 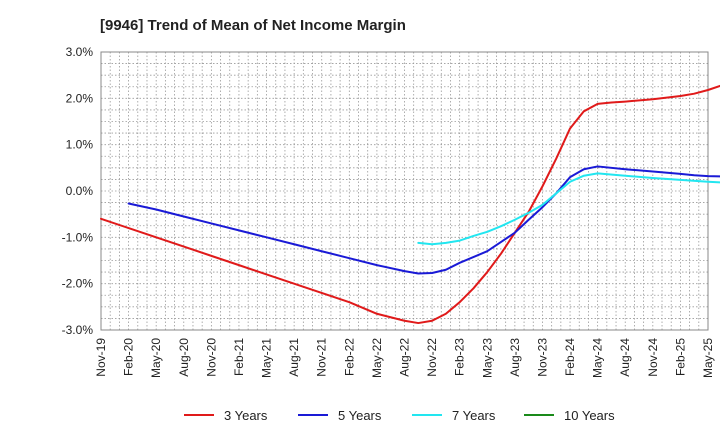 I want to click on series-line, so click(x=568, y=209).